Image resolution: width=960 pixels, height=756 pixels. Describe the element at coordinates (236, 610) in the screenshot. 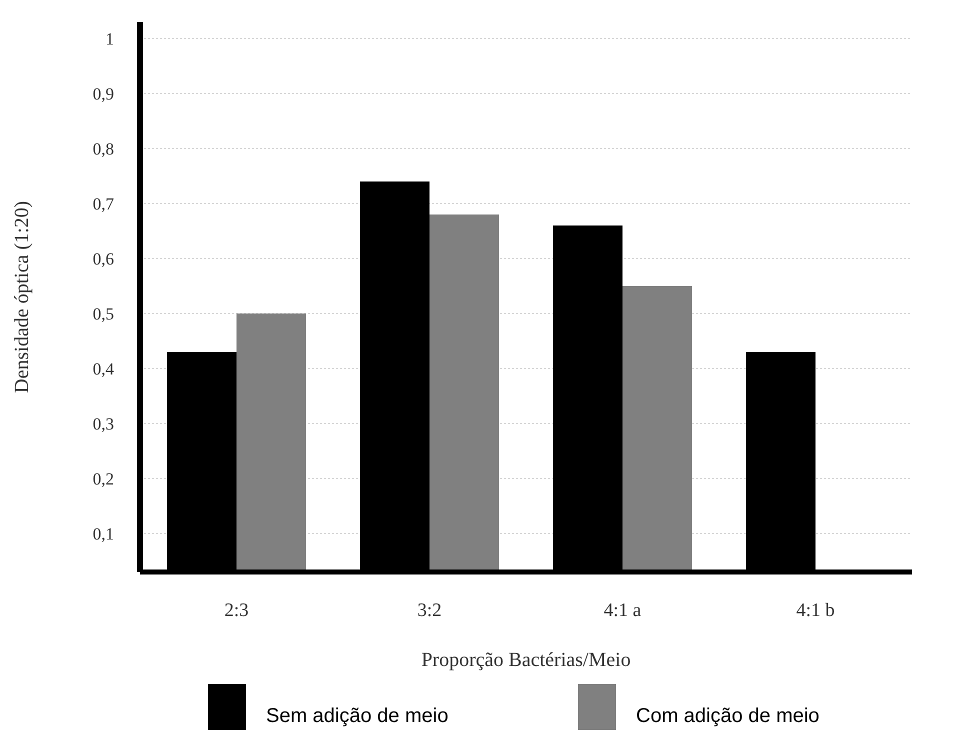

I see `x-tick-label: 2:3` at that location.